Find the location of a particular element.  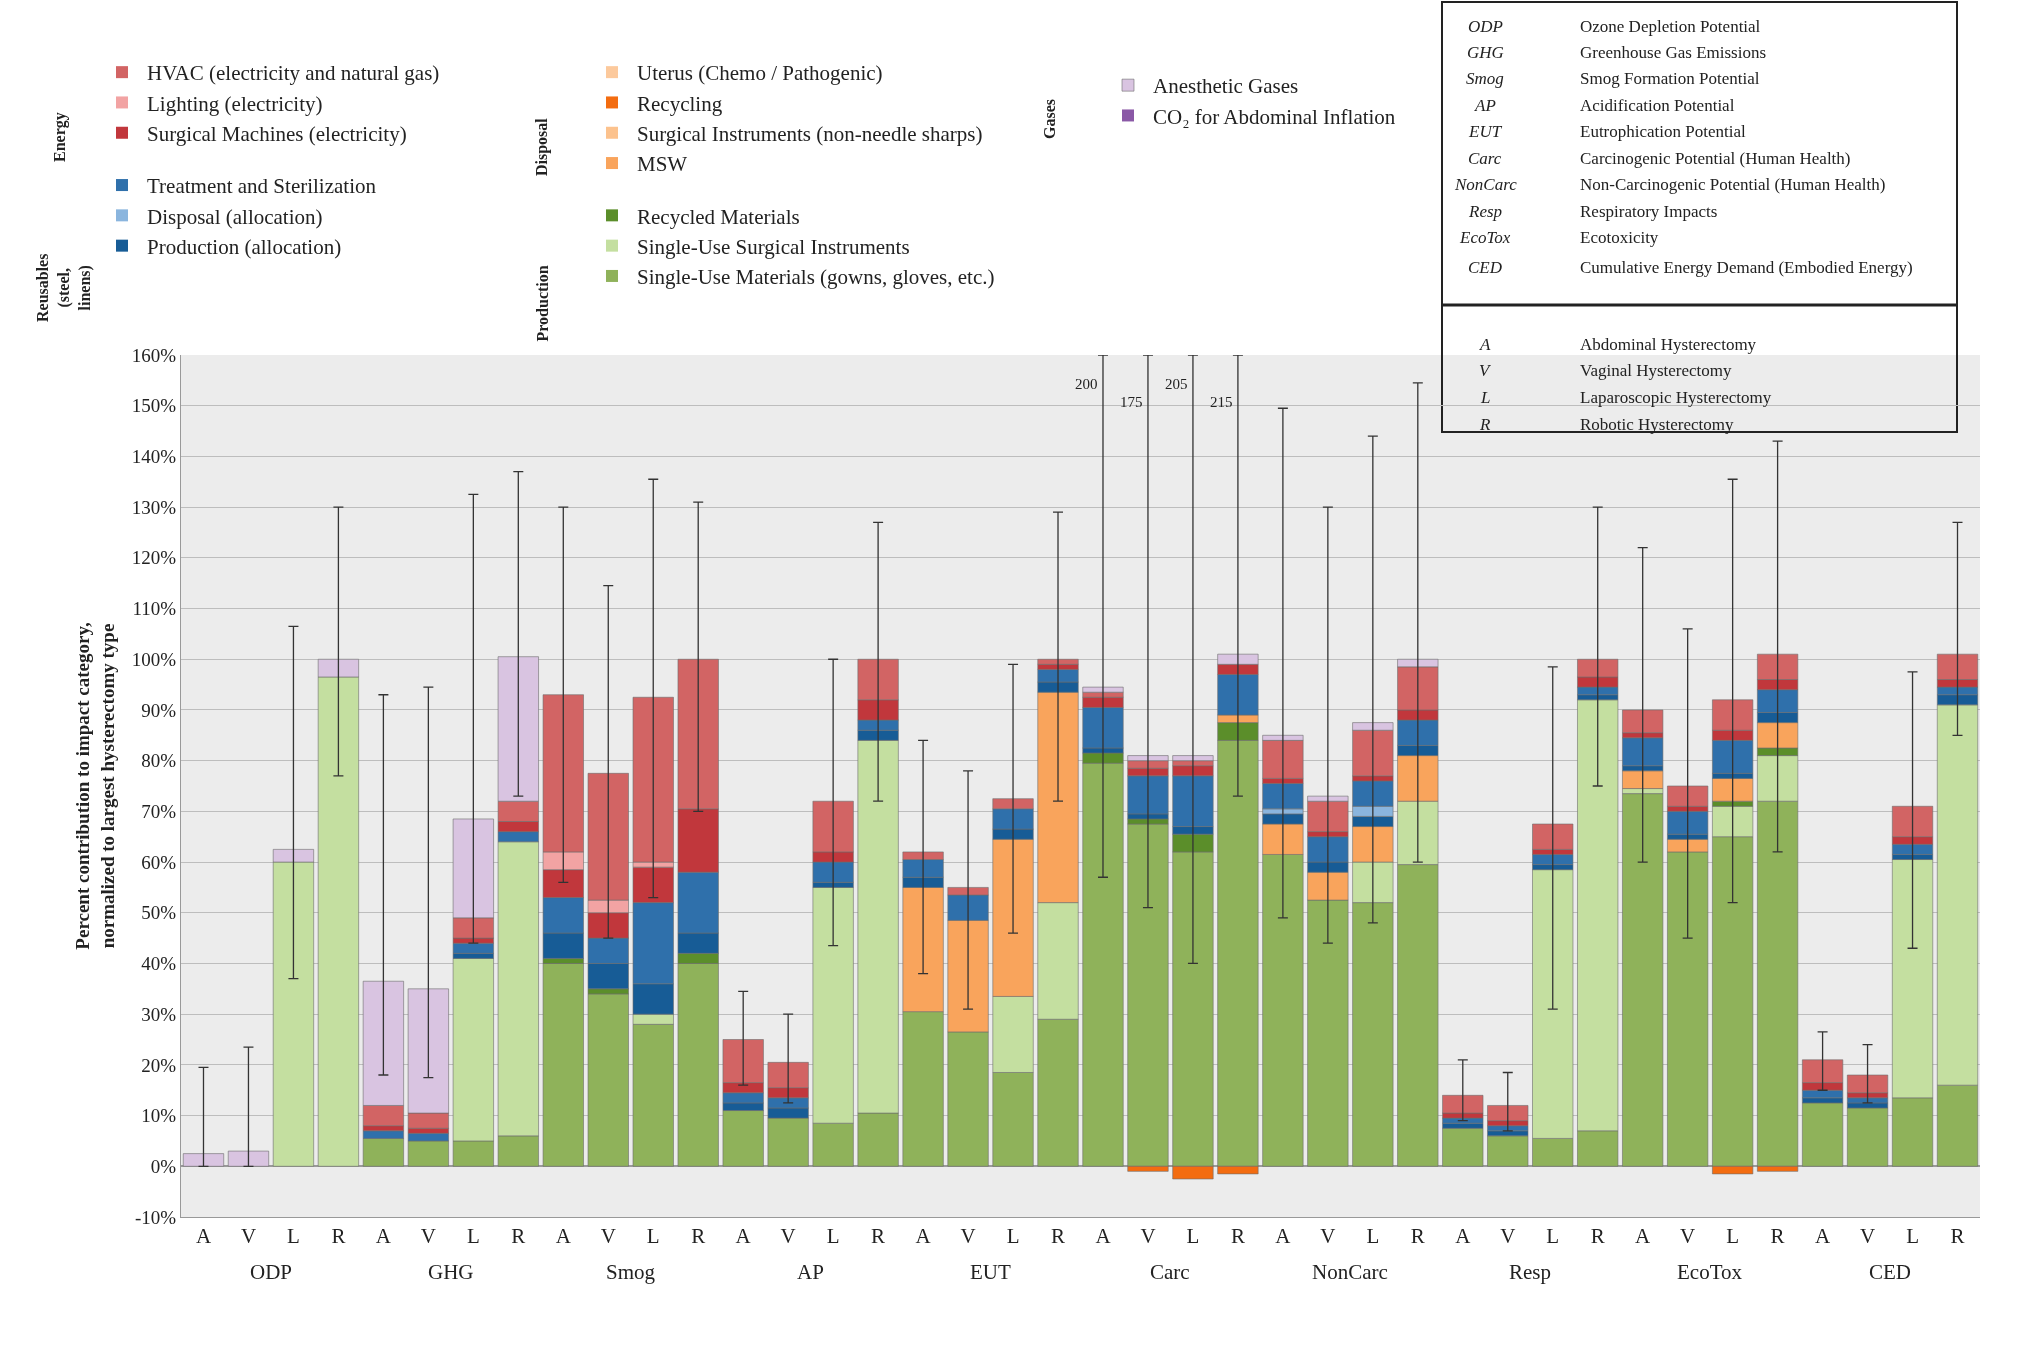

legend-label: Surgical Instruments (non-needle sharps) is located at coordinates (810, 133).